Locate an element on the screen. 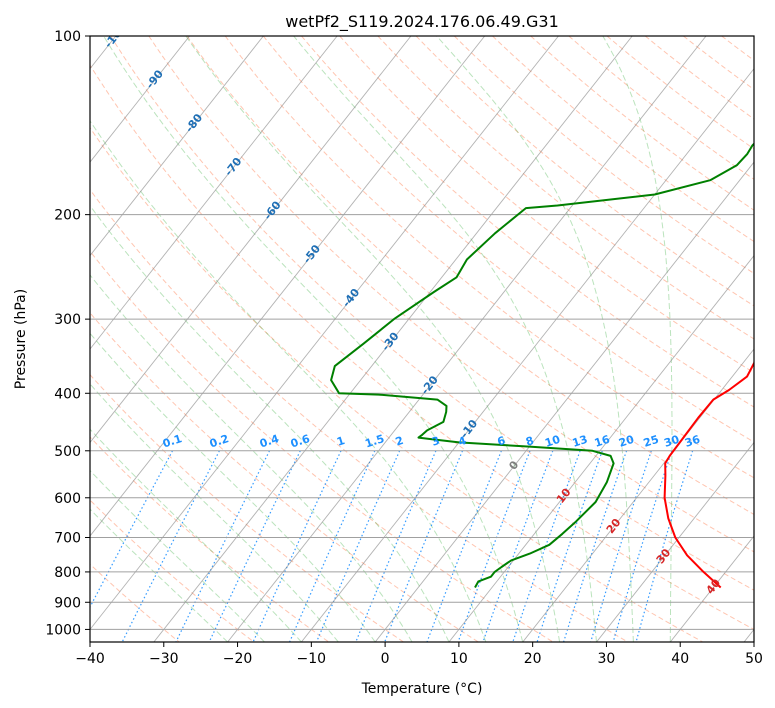 The image size is (775, 708). y-tick-label: 700 is located at coordinates (67, 539).